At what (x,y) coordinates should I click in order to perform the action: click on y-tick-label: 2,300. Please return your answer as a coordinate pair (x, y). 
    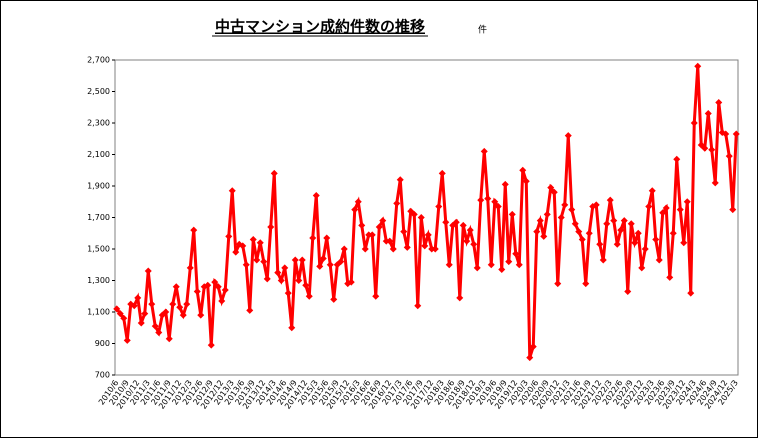
    Looking at the image, I should click on (98, 123).